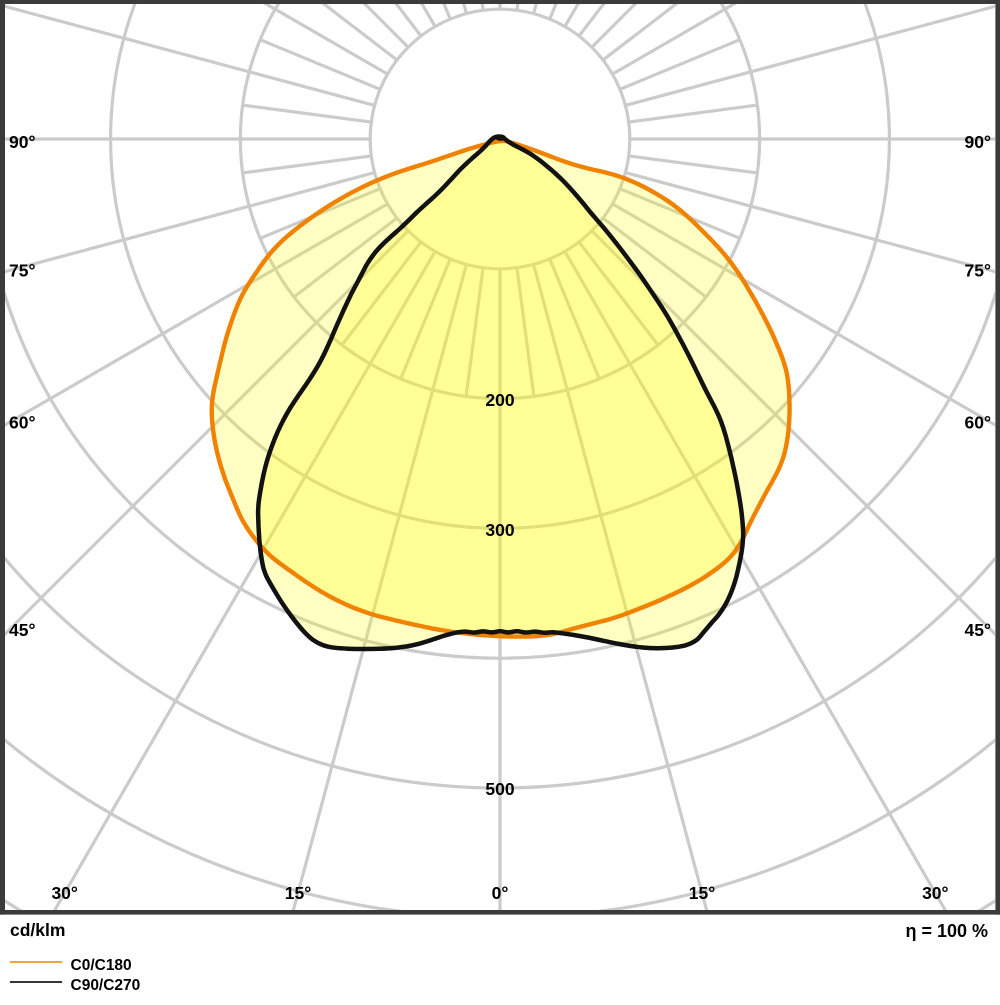 The height and width of the screenshot is (1005, 1000). Describe the element at coordinates (500, 893) in the screenshot. I see `svg-text: 0°` at that location.